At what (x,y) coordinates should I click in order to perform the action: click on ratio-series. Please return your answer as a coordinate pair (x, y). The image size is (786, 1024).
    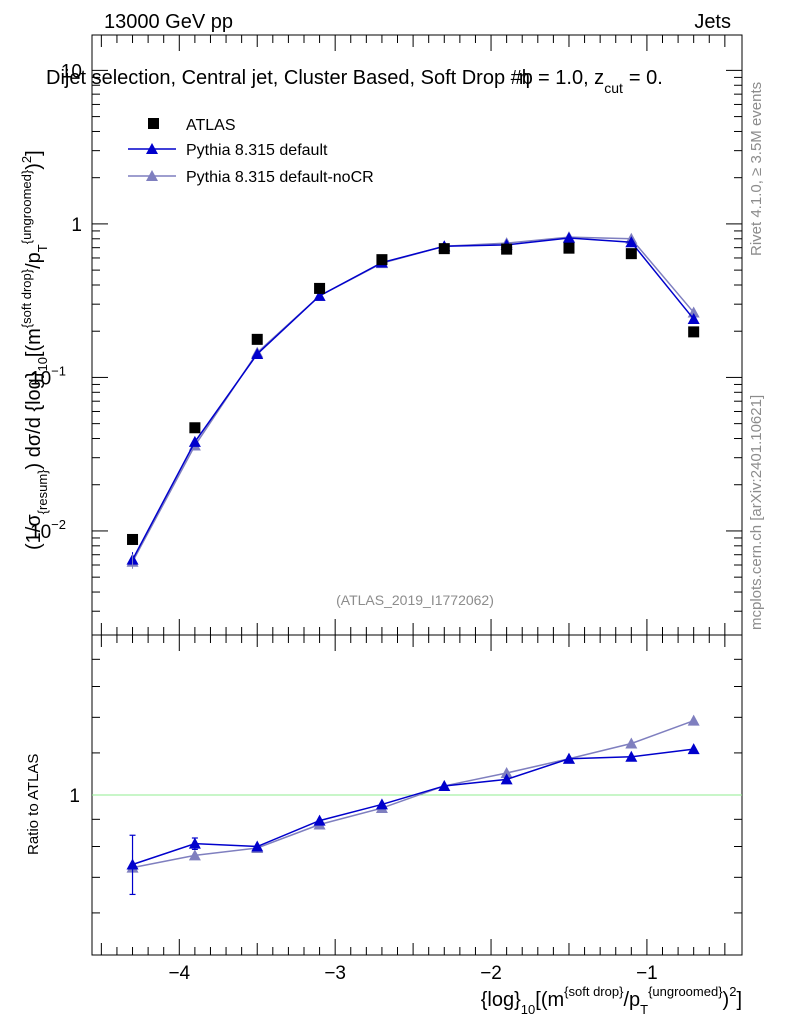
    Looking at the image, I should click on (413, 805).